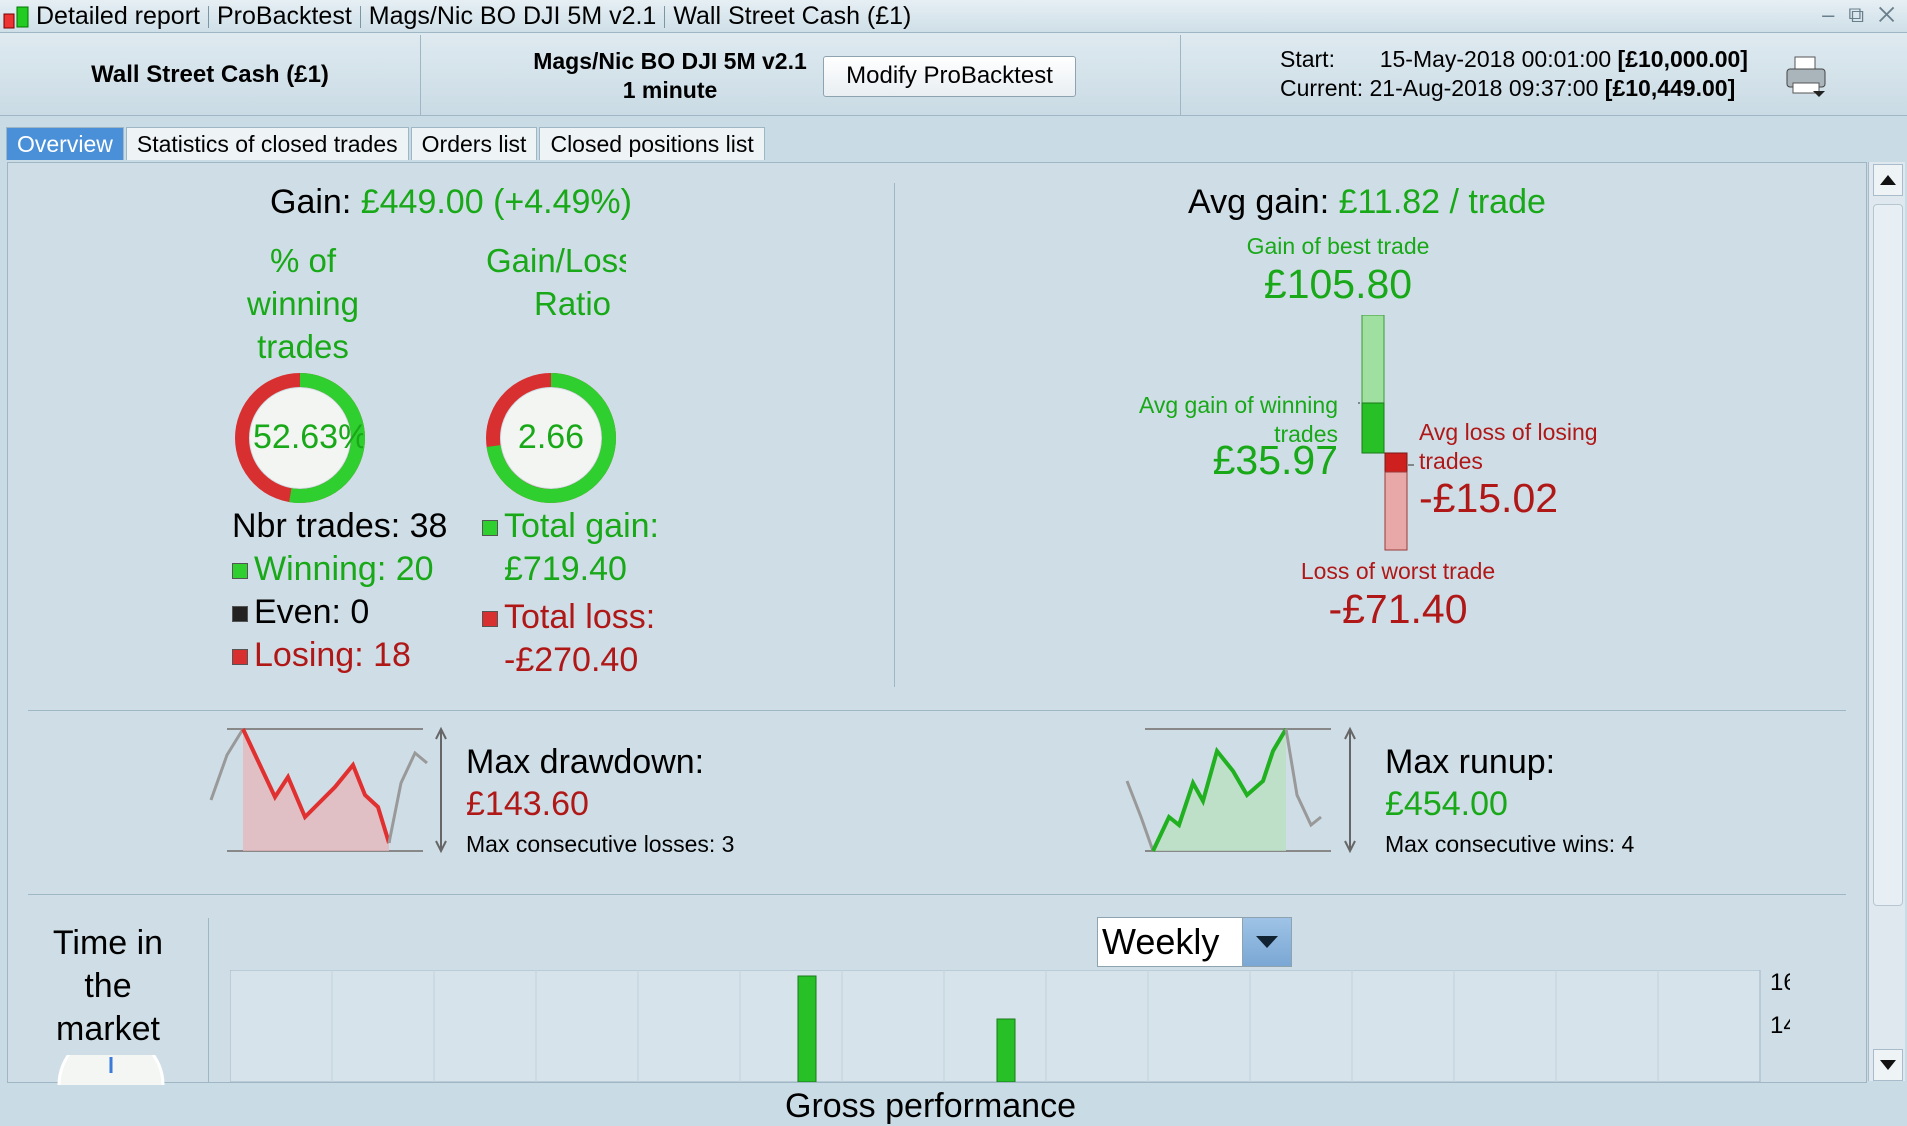 This screenshot has height=1126, width=1907. What do you see at coordinates (1780, 1025) in the screenshot?
I see `chart-y-tick-label: 140` at bounding box center [1780, 1025].